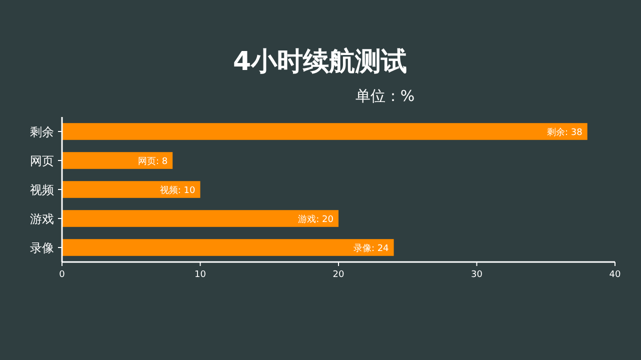  I want to click on x-tick-label: 40, so click(615, 275).